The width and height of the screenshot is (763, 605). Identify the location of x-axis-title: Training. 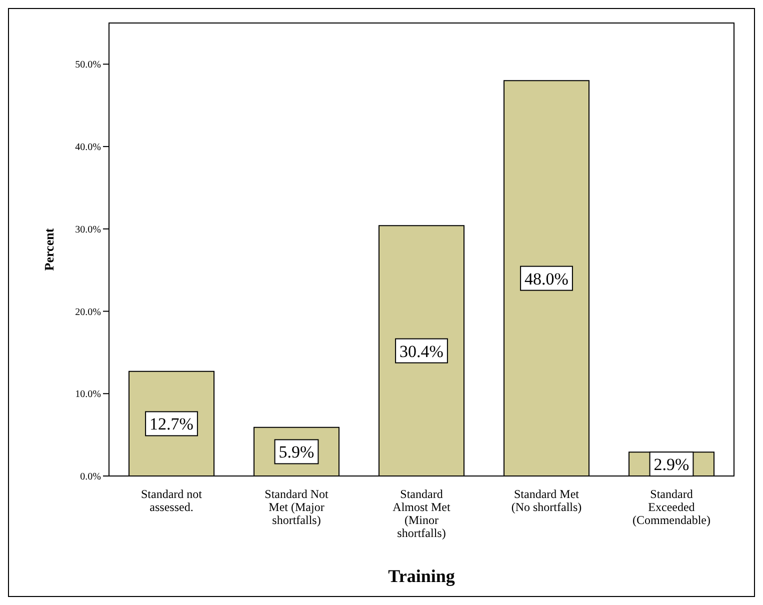
(421, 576).